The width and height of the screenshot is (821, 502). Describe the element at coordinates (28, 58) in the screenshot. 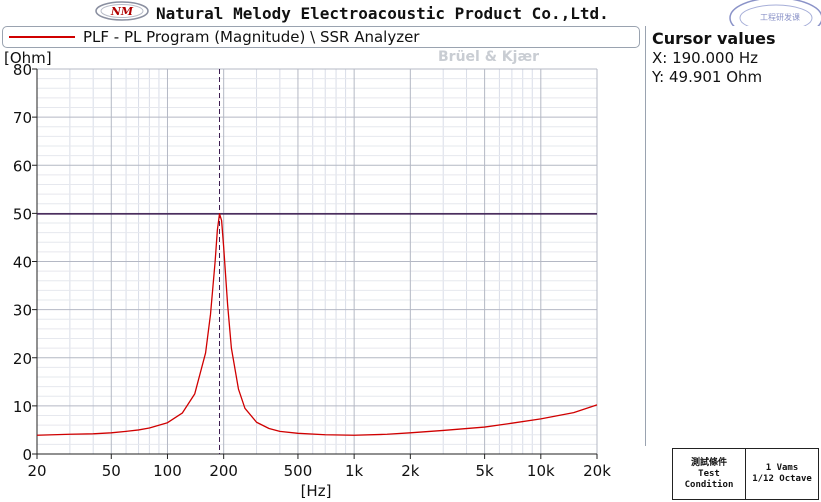

I see `y-axis-label: [Ohm]` at that location.